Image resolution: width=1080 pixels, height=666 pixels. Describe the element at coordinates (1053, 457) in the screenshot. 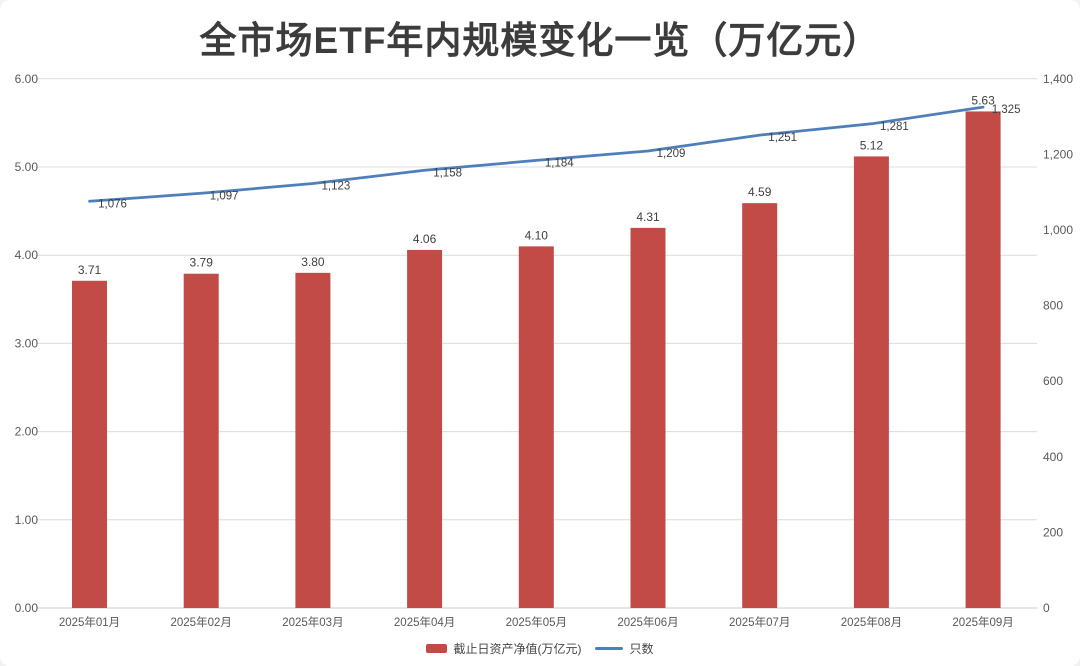

I see `right-axis-tick-label: 400` at that location.